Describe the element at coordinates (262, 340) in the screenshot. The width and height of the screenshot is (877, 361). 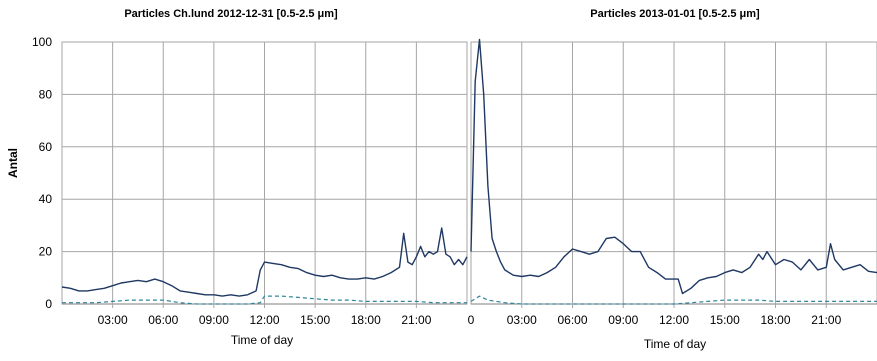
I see `x-axis-label-left: Time of day` at that location.